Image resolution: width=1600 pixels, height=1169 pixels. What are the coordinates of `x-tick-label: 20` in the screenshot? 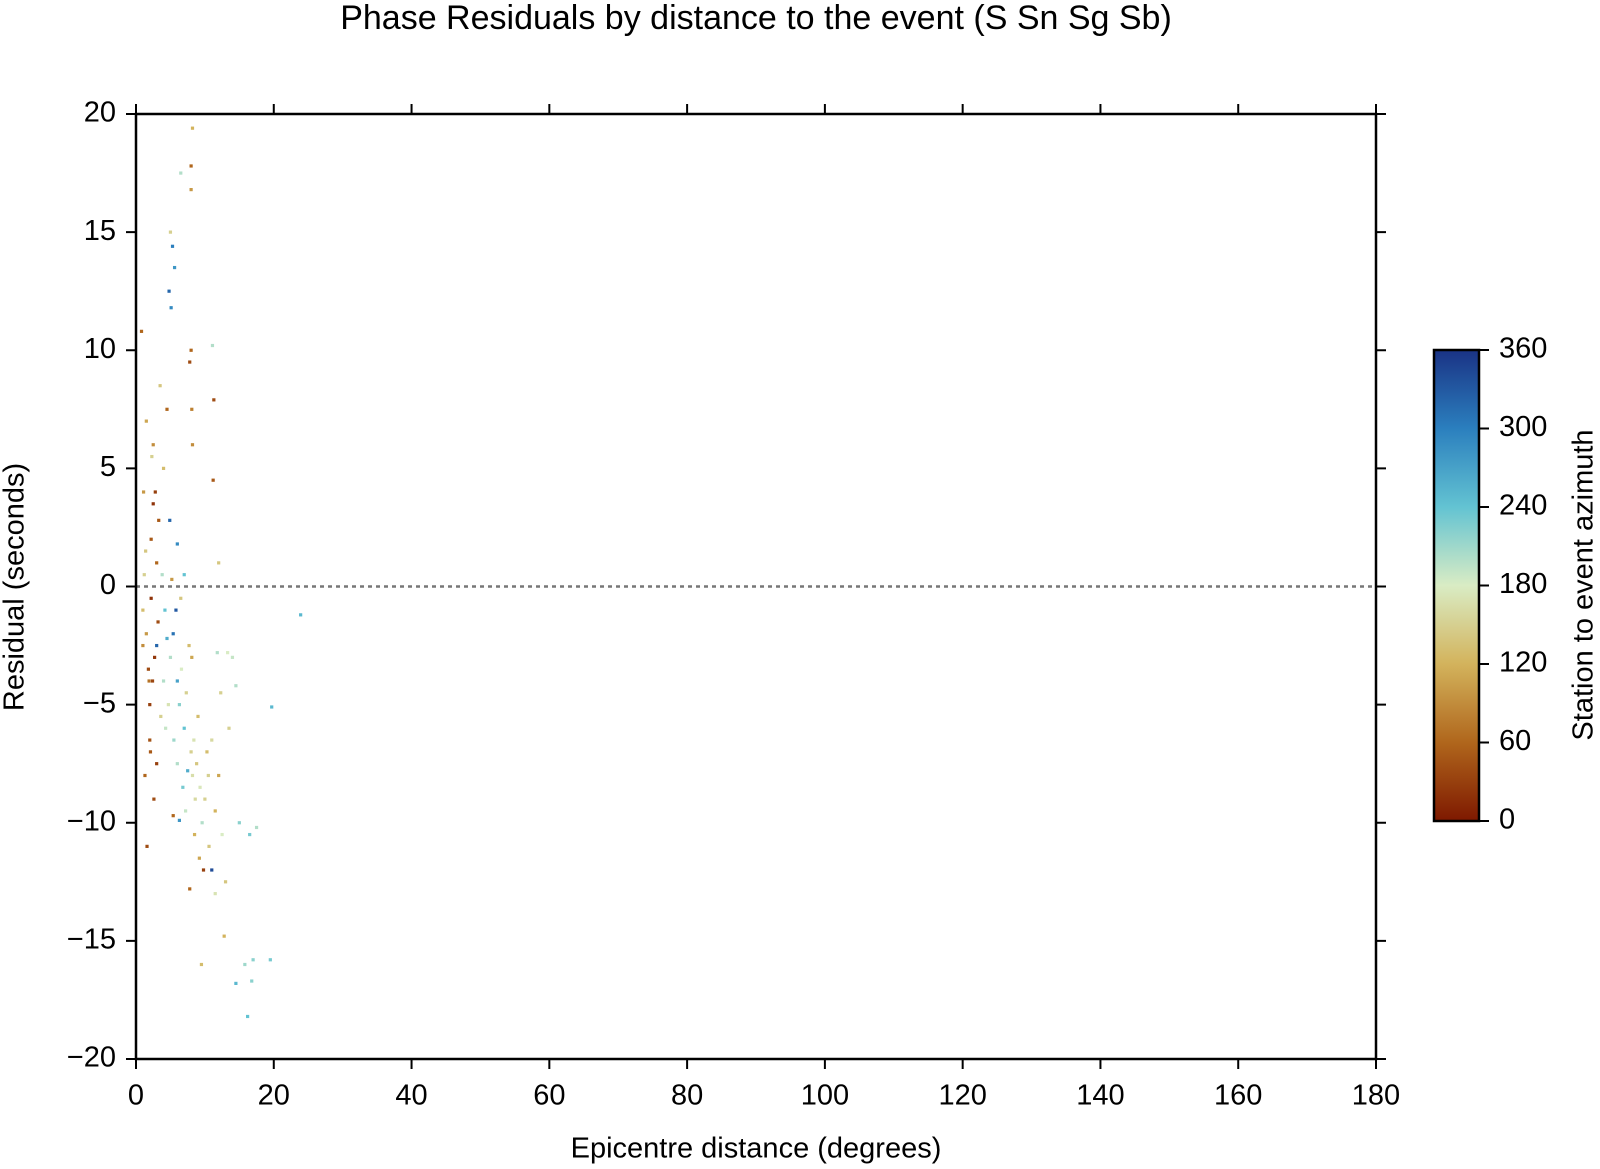 It's located at (274, 1096).